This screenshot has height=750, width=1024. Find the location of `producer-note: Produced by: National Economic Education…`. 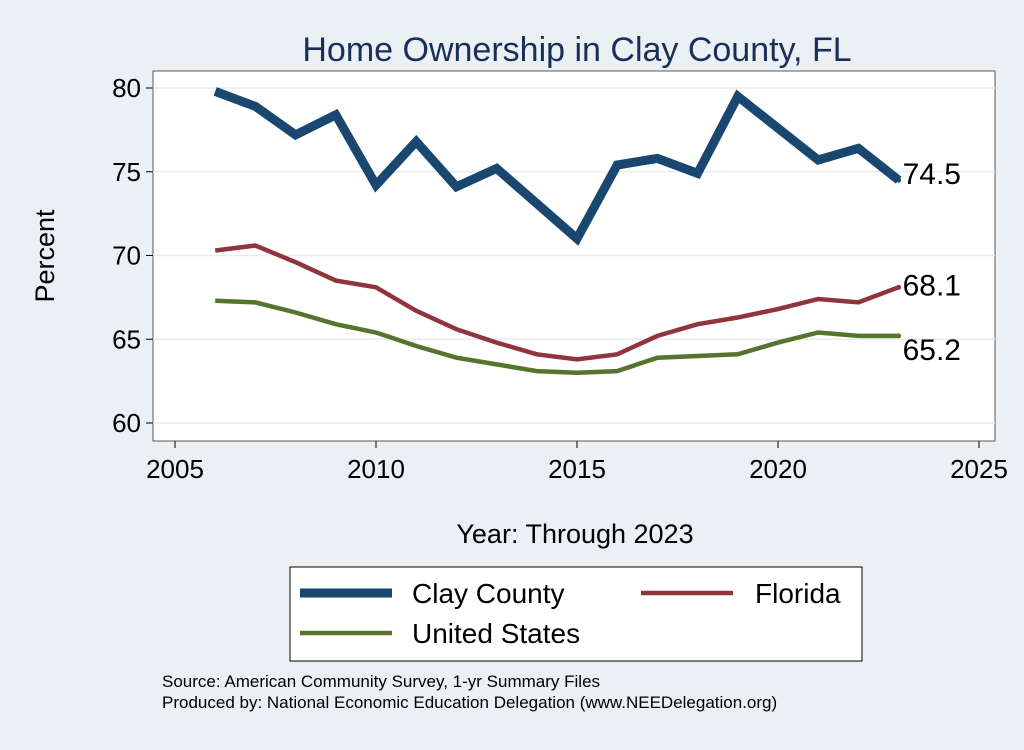

producer-note: Produced by: National Economic Education… is located at coordinates (469, 702).